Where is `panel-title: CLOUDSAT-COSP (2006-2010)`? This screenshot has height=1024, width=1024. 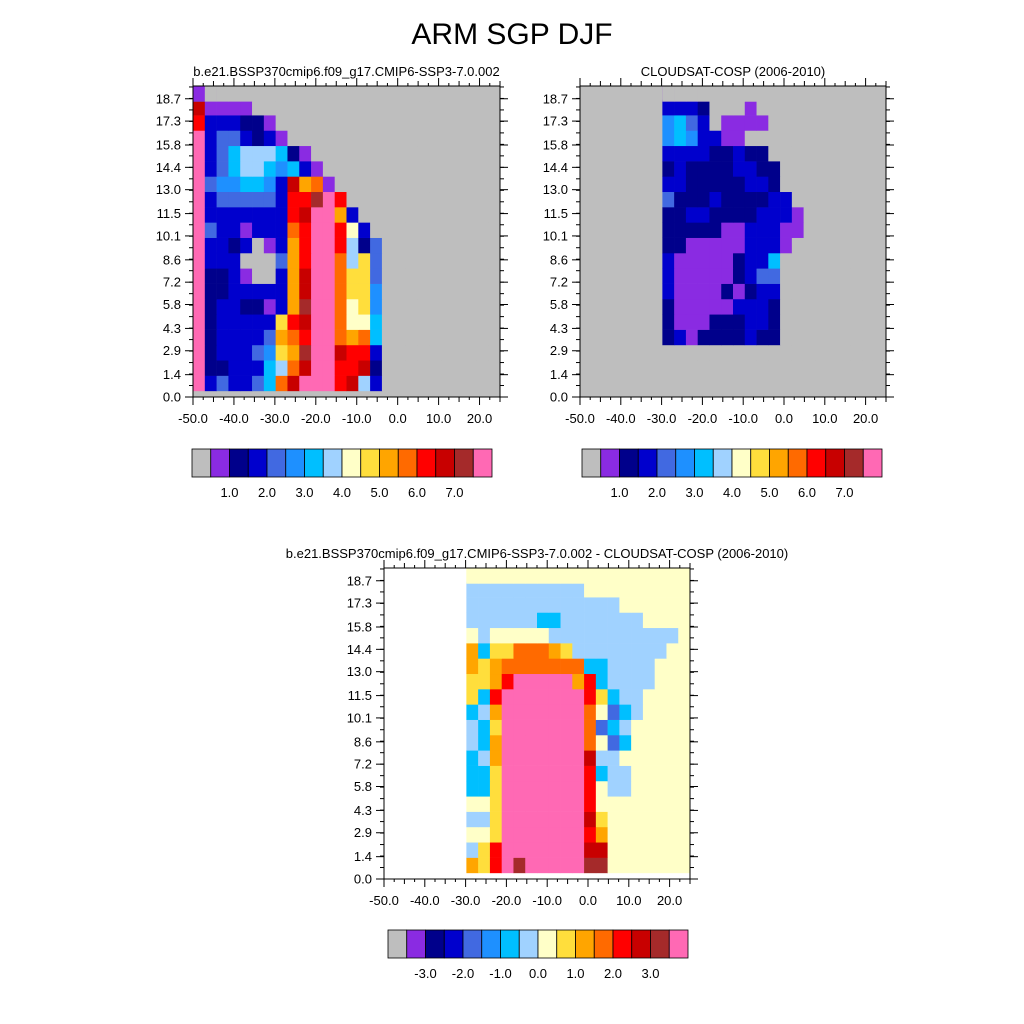
panel-title: CLOUDSAT-COSP (2006-2010) is located at coordinates (733, 71).